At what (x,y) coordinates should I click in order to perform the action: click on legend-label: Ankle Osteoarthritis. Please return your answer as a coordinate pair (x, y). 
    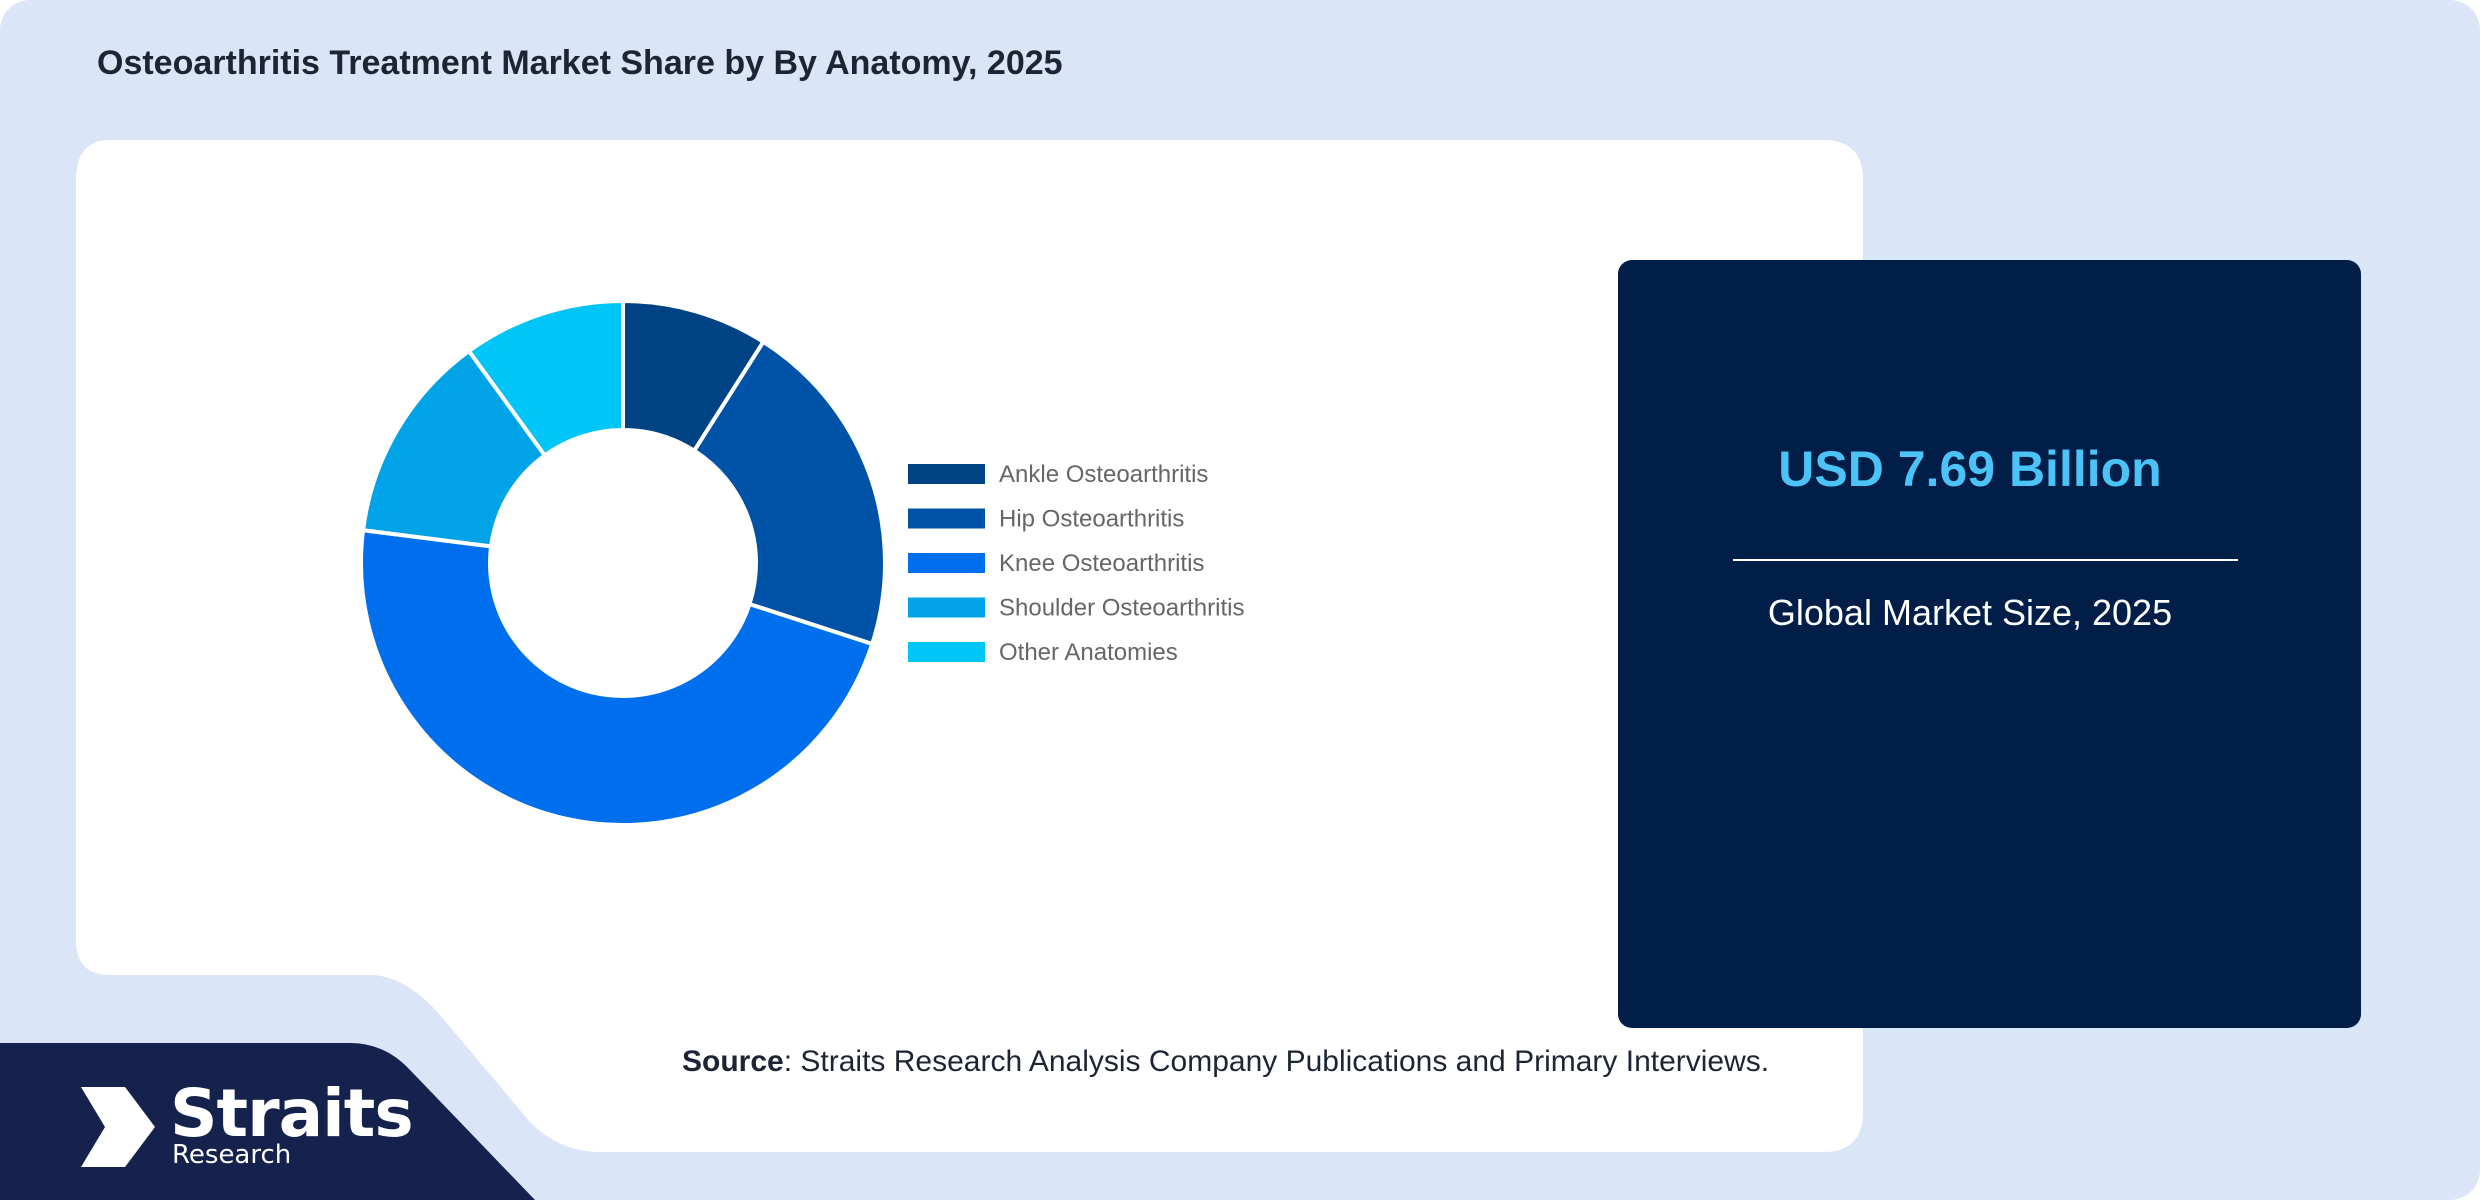
    Looking at the image, I should click on (1103, 474).